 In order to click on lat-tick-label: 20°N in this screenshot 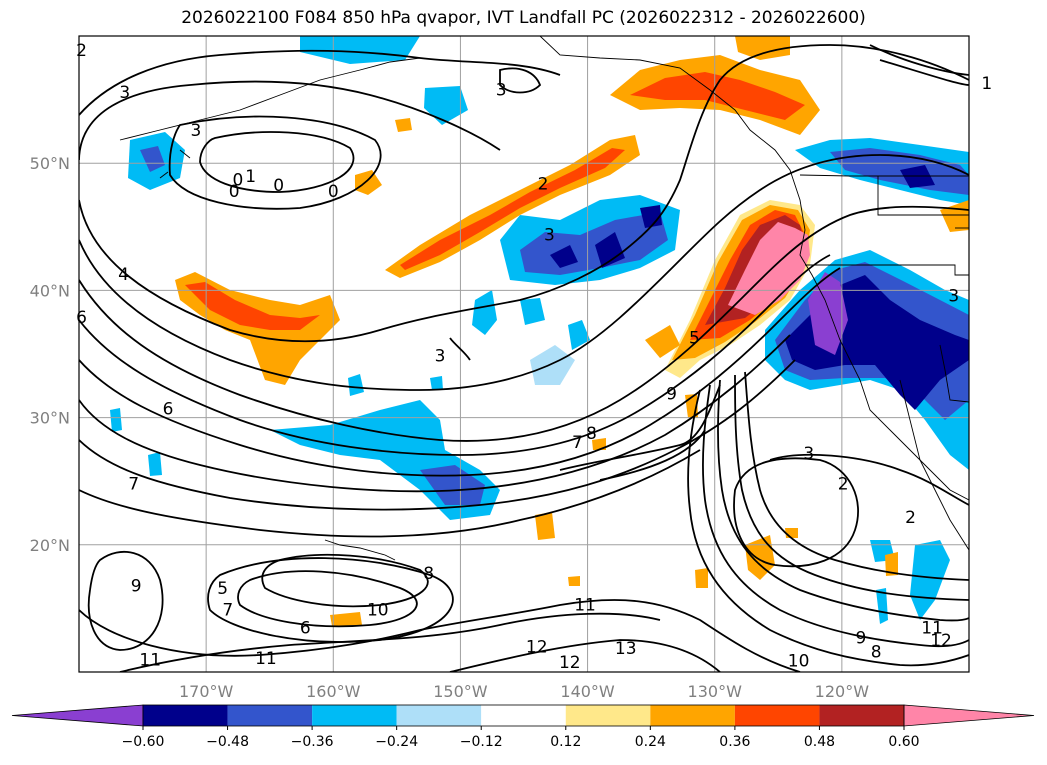, I will do `click(50, 545)`.